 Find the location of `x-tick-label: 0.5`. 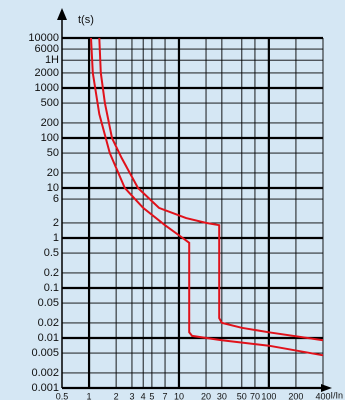

x-tick-label: 0.5 is located at coordinates (62, 395).